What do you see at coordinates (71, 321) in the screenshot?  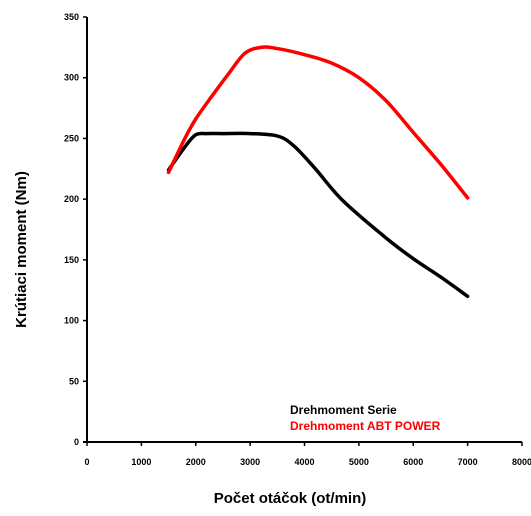 I see `y-tick-label: 100` at bounding box center [71, 321].